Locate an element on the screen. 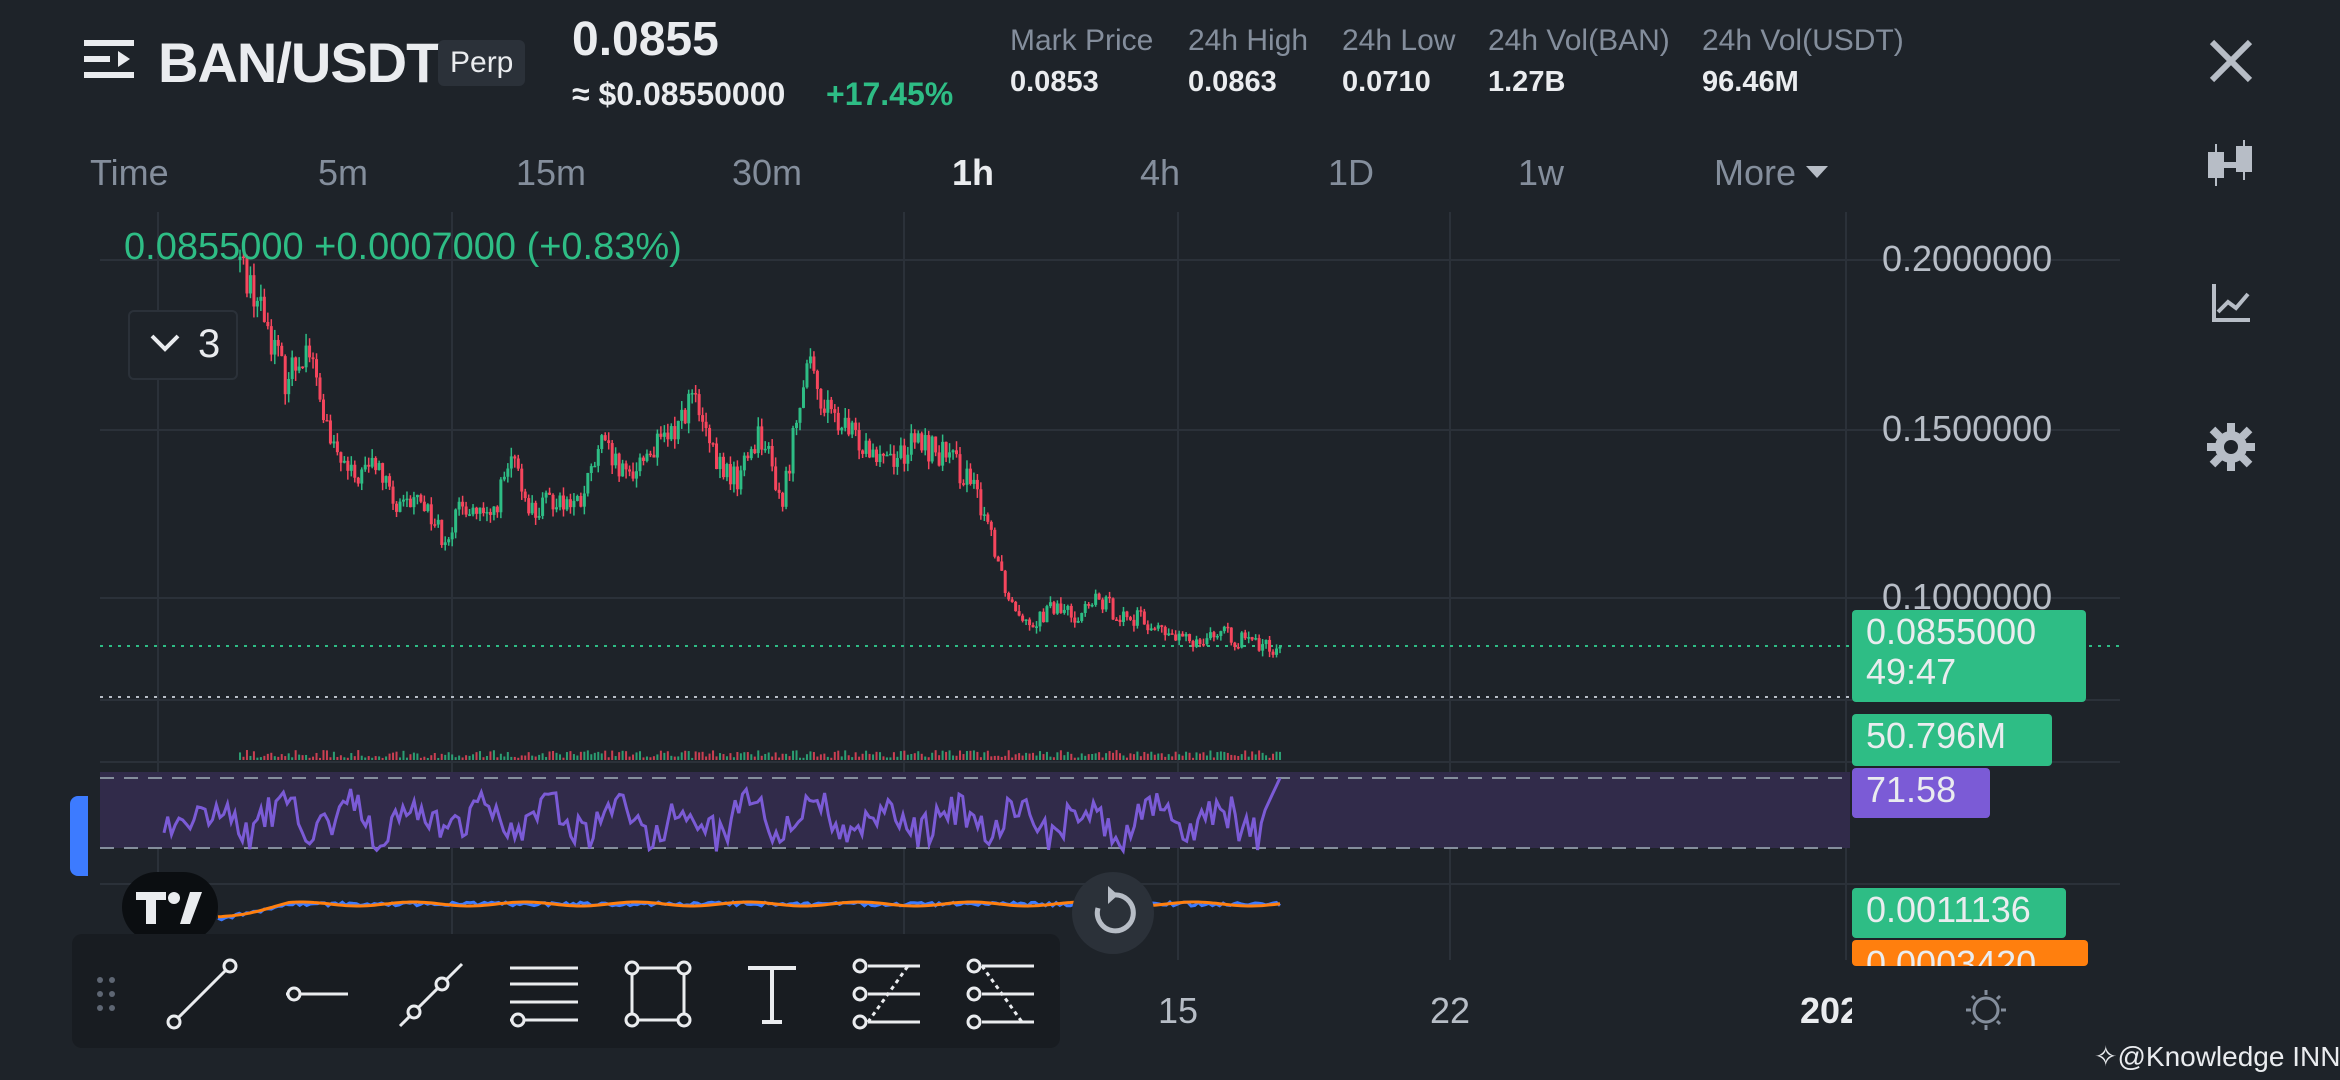 This screenshot has width=2340, height=1080. tab-30m: 30m is located at coordinates (767, 172).